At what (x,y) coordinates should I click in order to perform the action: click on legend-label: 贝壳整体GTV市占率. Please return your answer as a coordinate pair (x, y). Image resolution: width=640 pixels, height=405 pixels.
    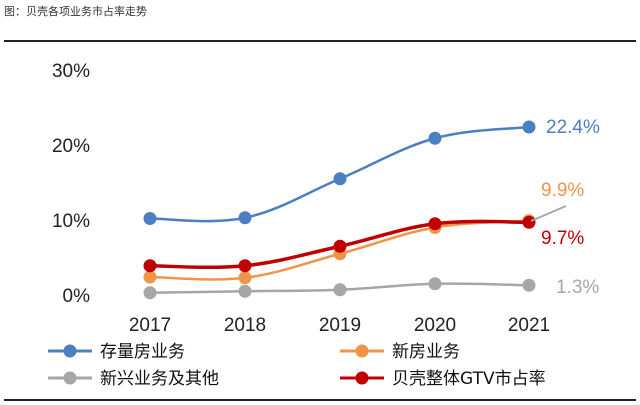
    Looking at the image, I should click on (469, 379).